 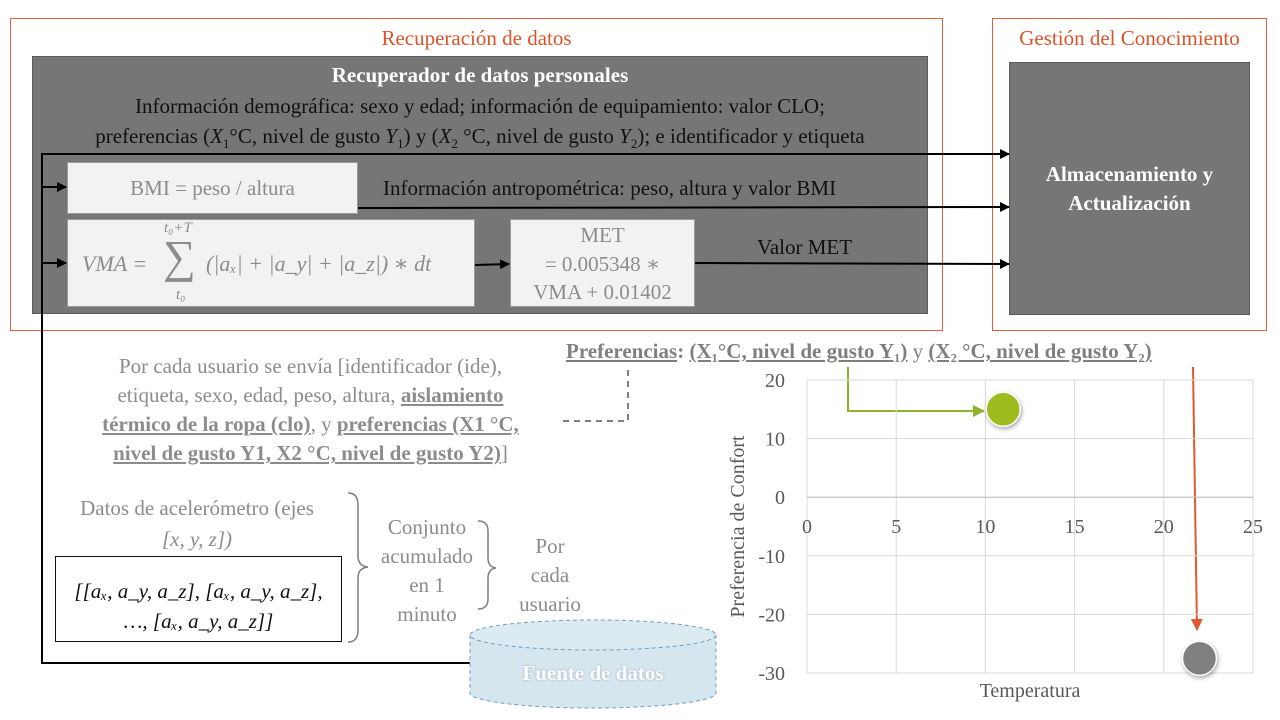 What do you see at coordinates (852, 263) in the screenshot?
I see `met-to-store-arrow` at bounding box center [852, 263].